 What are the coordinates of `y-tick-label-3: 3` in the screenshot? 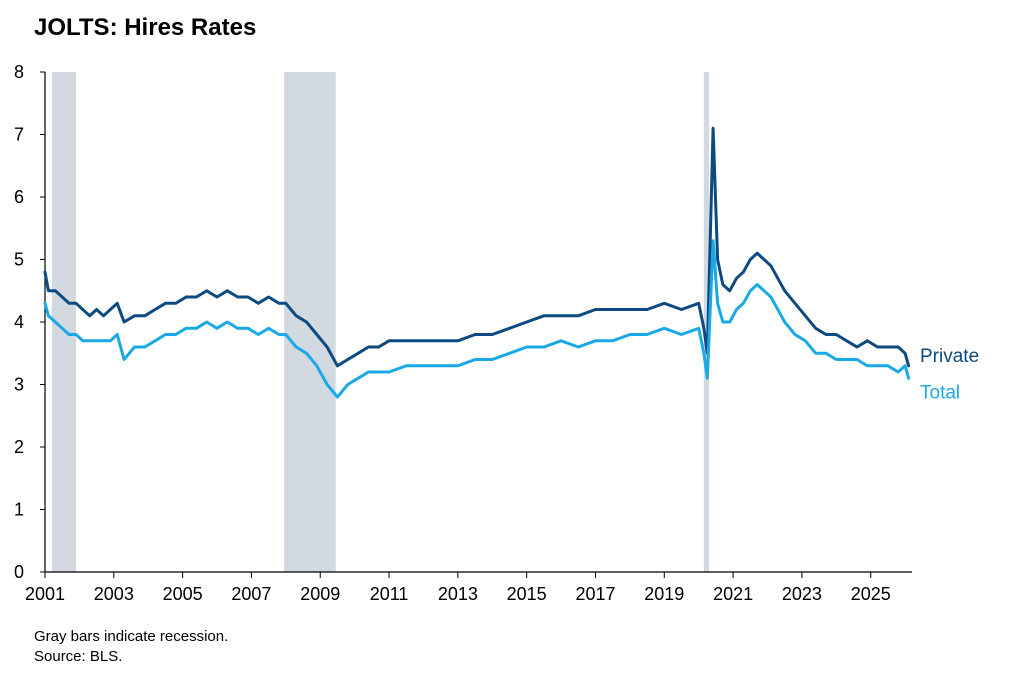 It's located at (19, 385).